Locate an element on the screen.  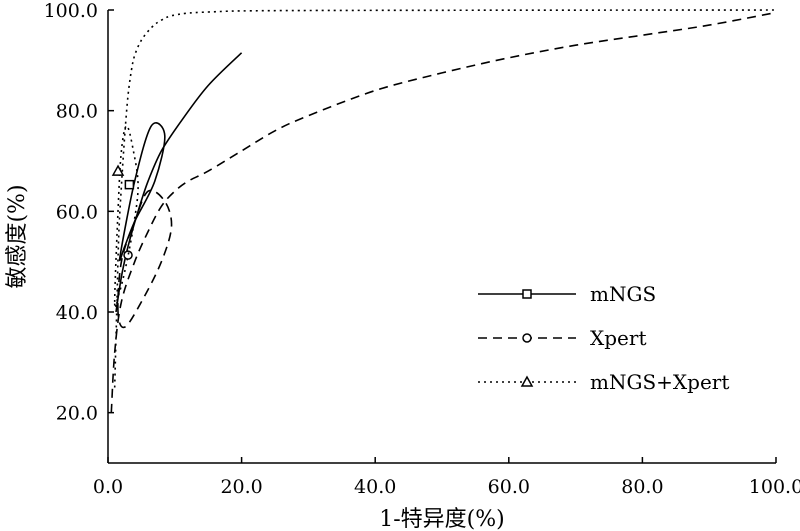
y-ticks: 20.0 40.0 60.0 80.0 100.0 is located at coordinates (79, 212).